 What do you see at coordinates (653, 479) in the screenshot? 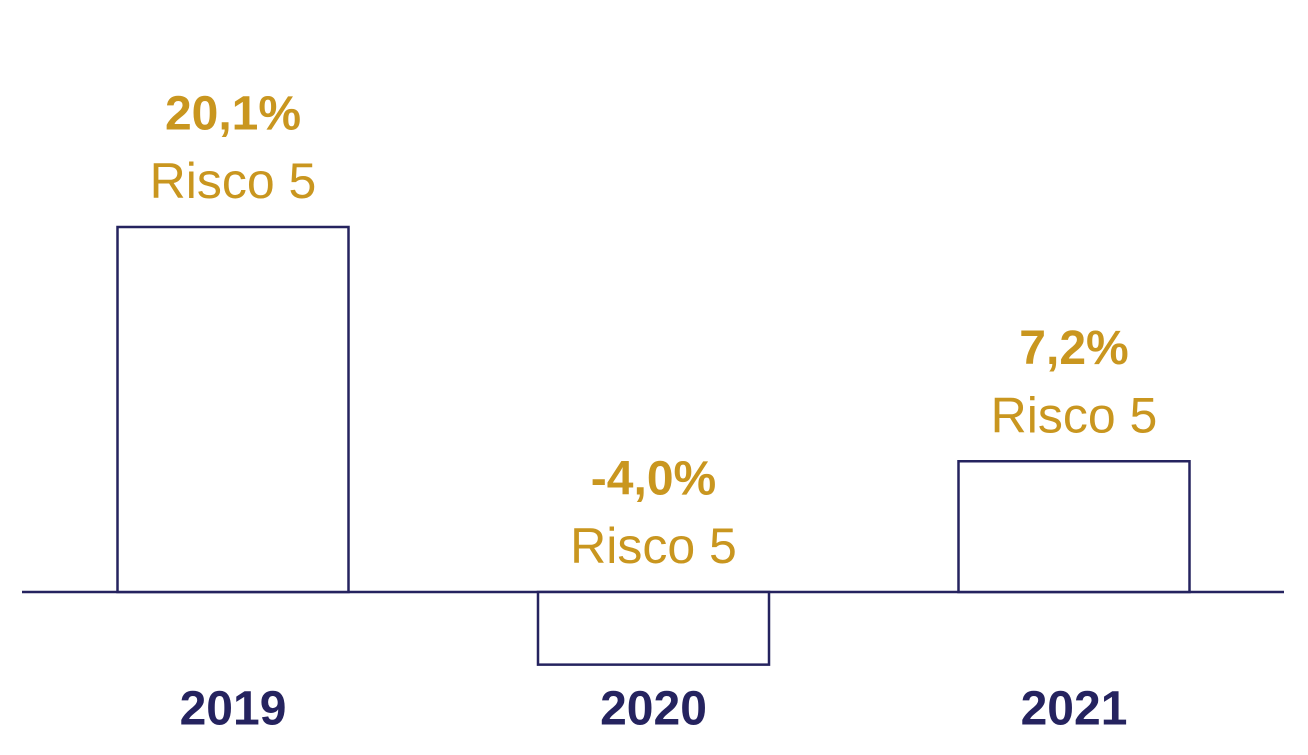
I see `value-label: -4,0%` at bounding box center [653, 479].